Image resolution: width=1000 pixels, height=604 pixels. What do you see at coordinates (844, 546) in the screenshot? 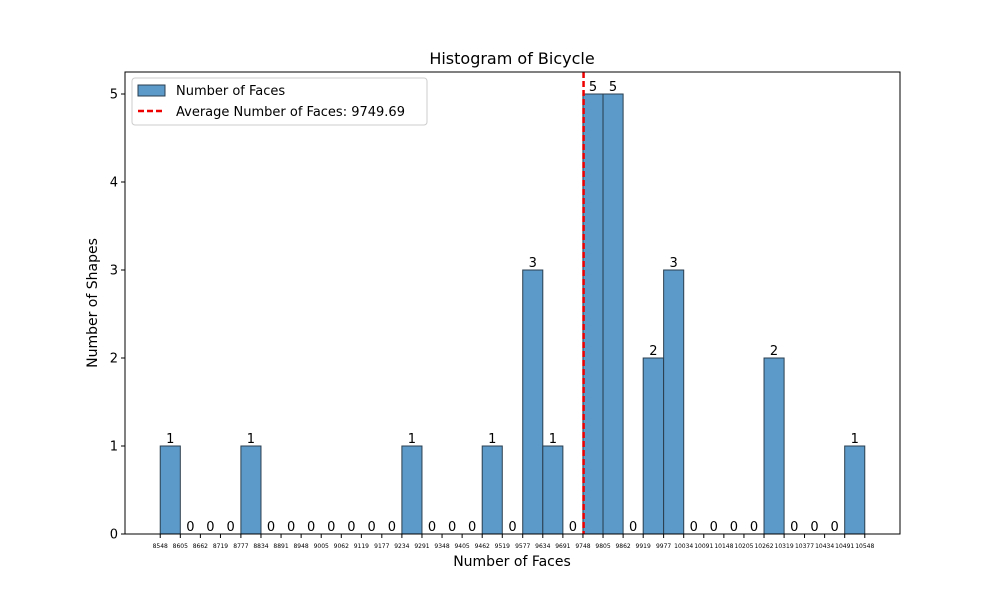
I see `x-tick-label: 10491` at bounding box center [844, 546].